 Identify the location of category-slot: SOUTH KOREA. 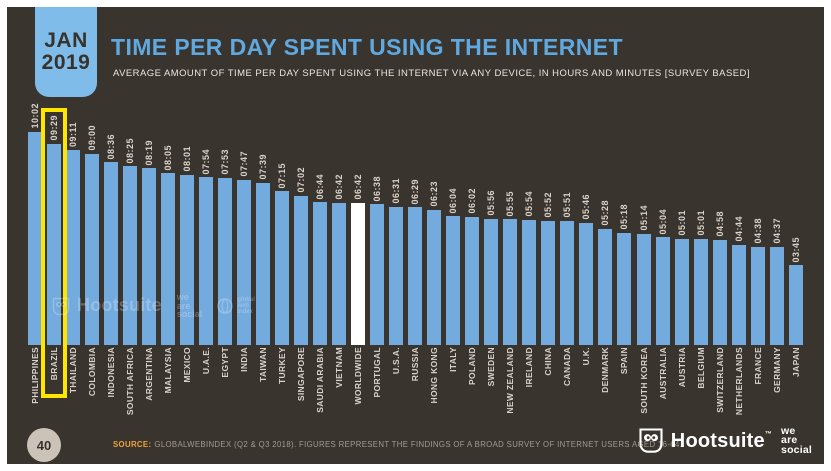
(643, 380).